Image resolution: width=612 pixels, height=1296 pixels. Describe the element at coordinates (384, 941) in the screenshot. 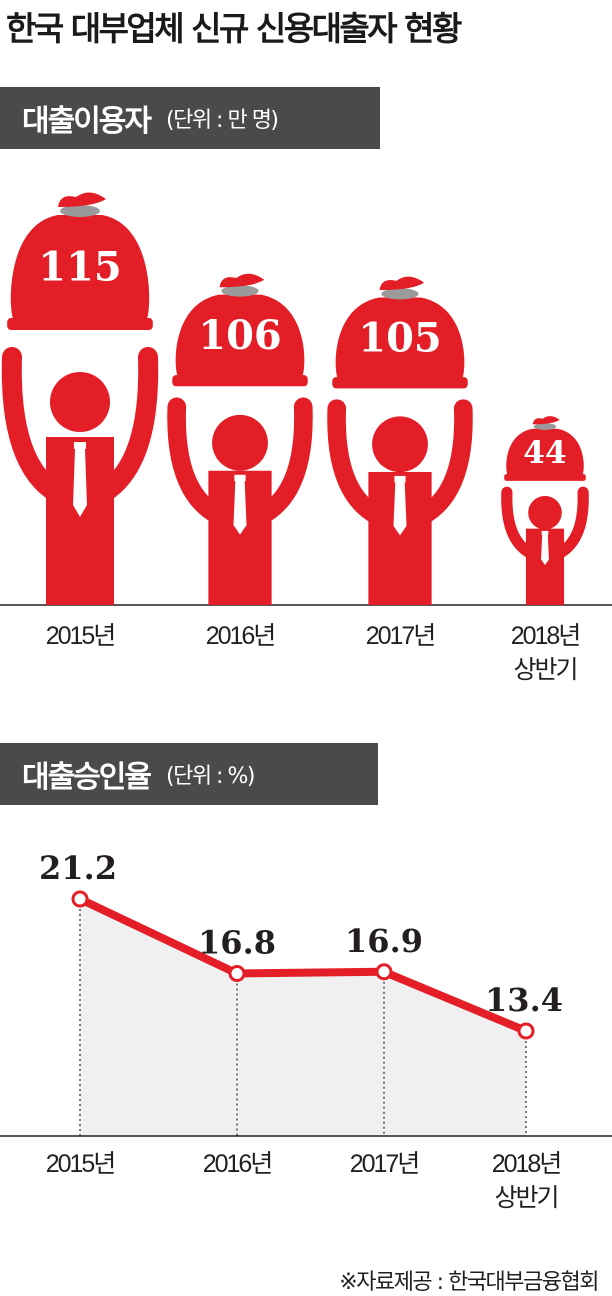

I see `approval-rate-value-label: 16.9` at that location.